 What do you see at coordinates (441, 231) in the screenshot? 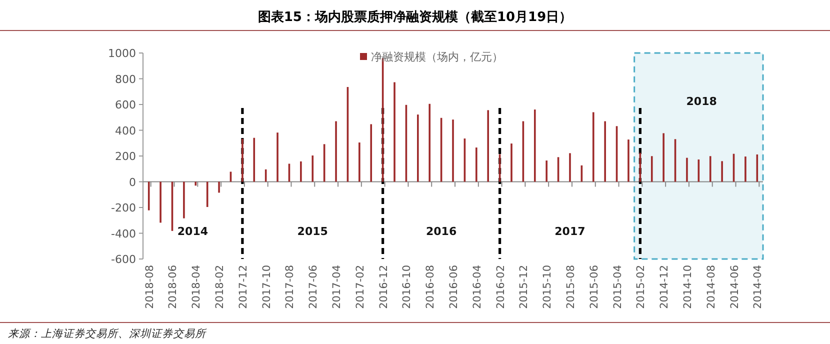
I see `annotation: 2016` at bounding box center [441, 231].